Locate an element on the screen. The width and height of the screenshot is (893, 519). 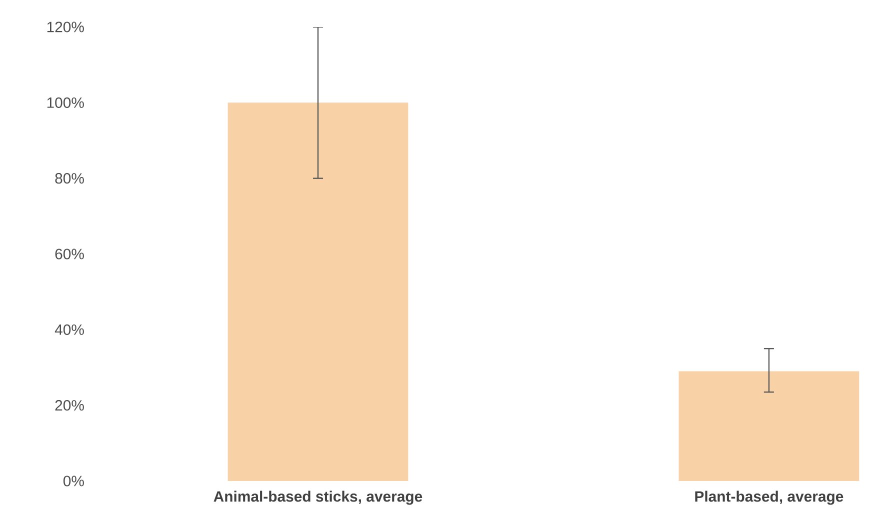
y-tick-label: 120% is located at coordinates (65, 27).